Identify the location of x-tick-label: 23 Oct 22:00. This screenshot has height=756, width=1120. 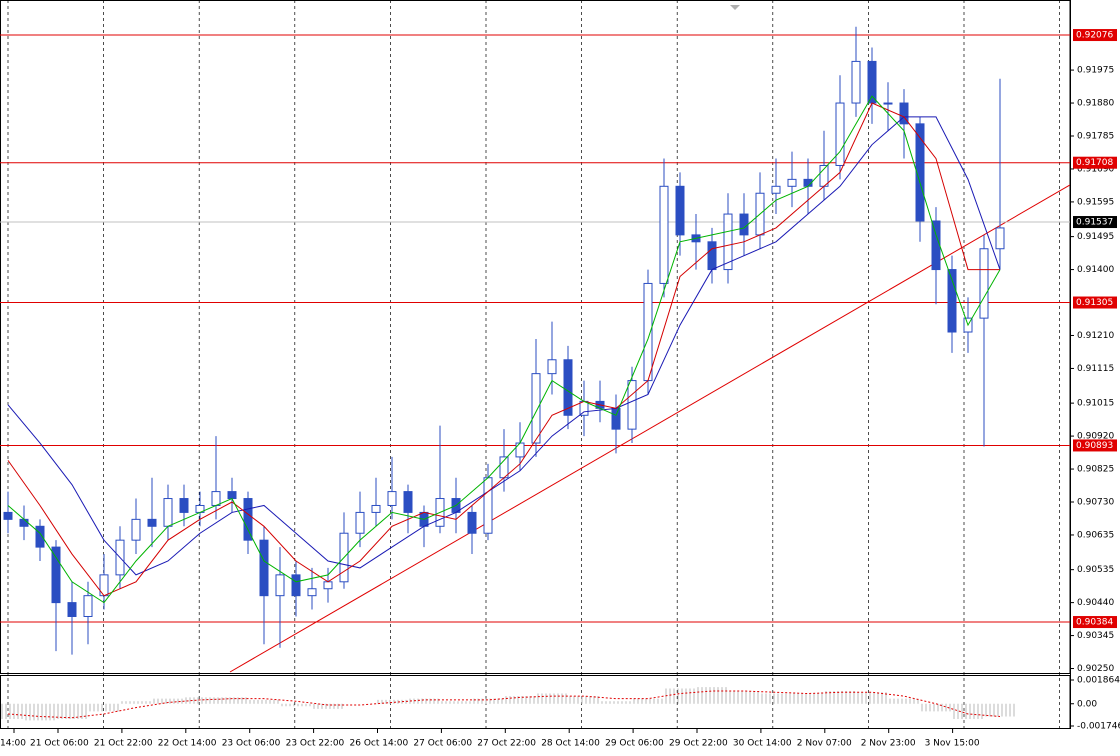
(315, 744).